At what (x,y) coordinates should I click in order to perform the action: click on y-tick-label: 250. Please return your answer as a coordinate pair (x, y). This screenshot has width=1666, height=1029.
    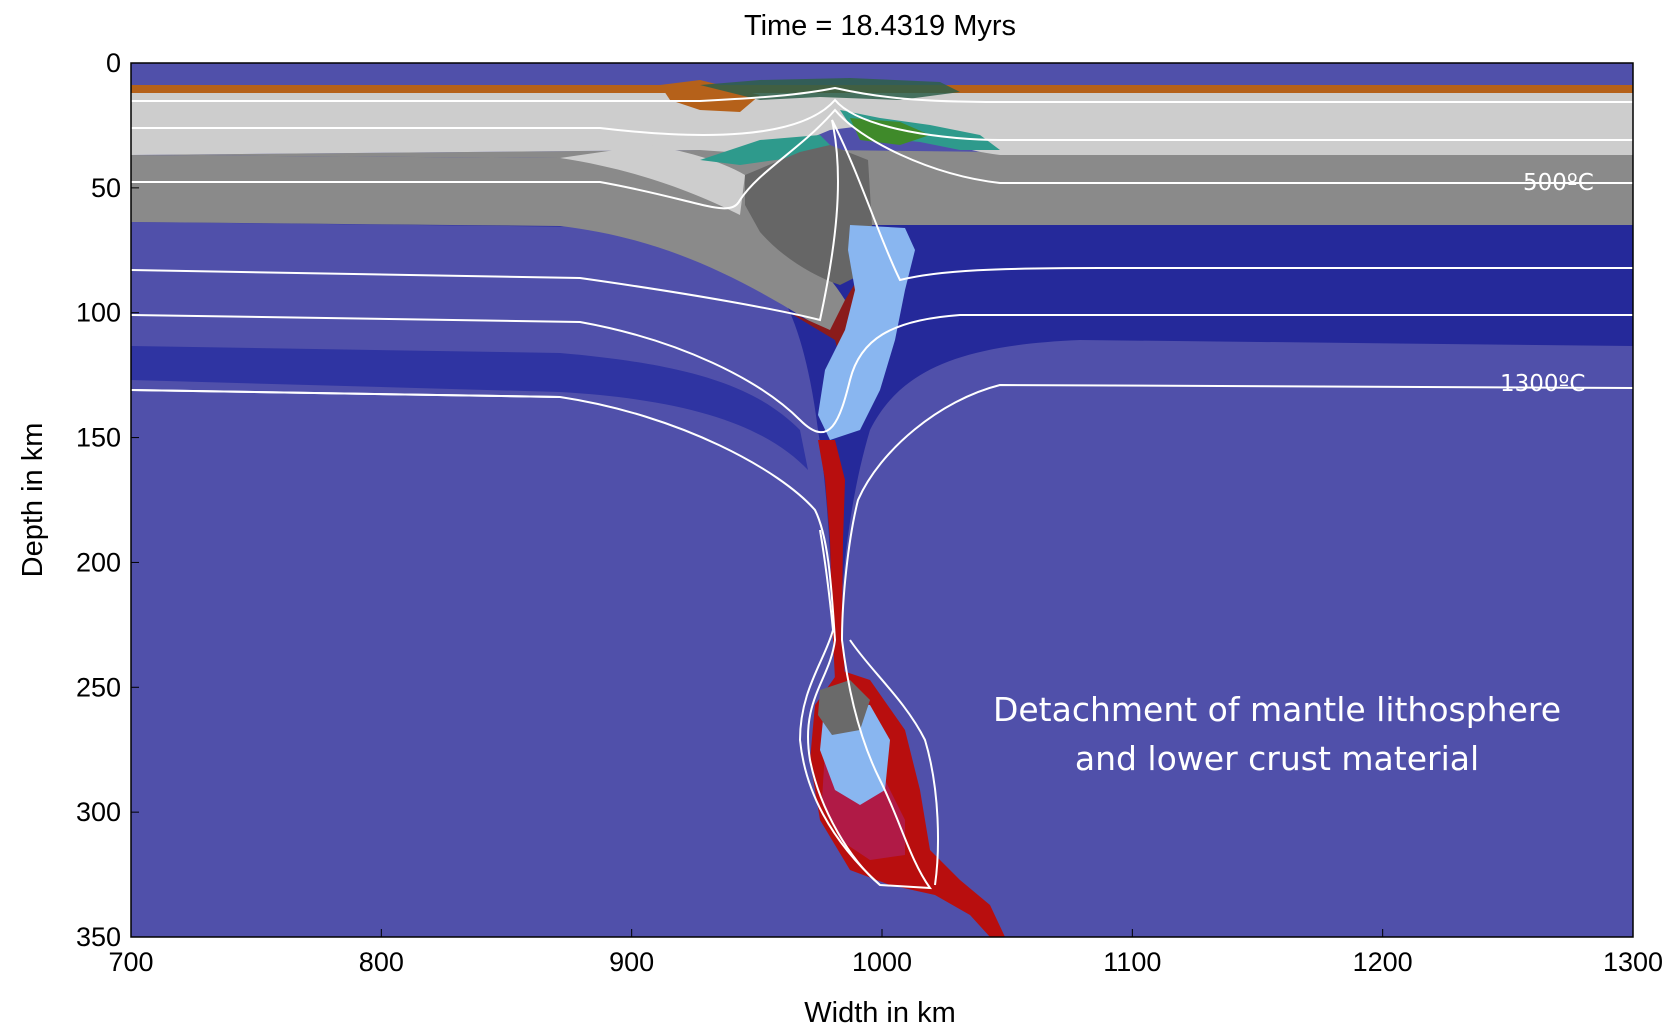
    Looking at the image, I should click on (98, 687).